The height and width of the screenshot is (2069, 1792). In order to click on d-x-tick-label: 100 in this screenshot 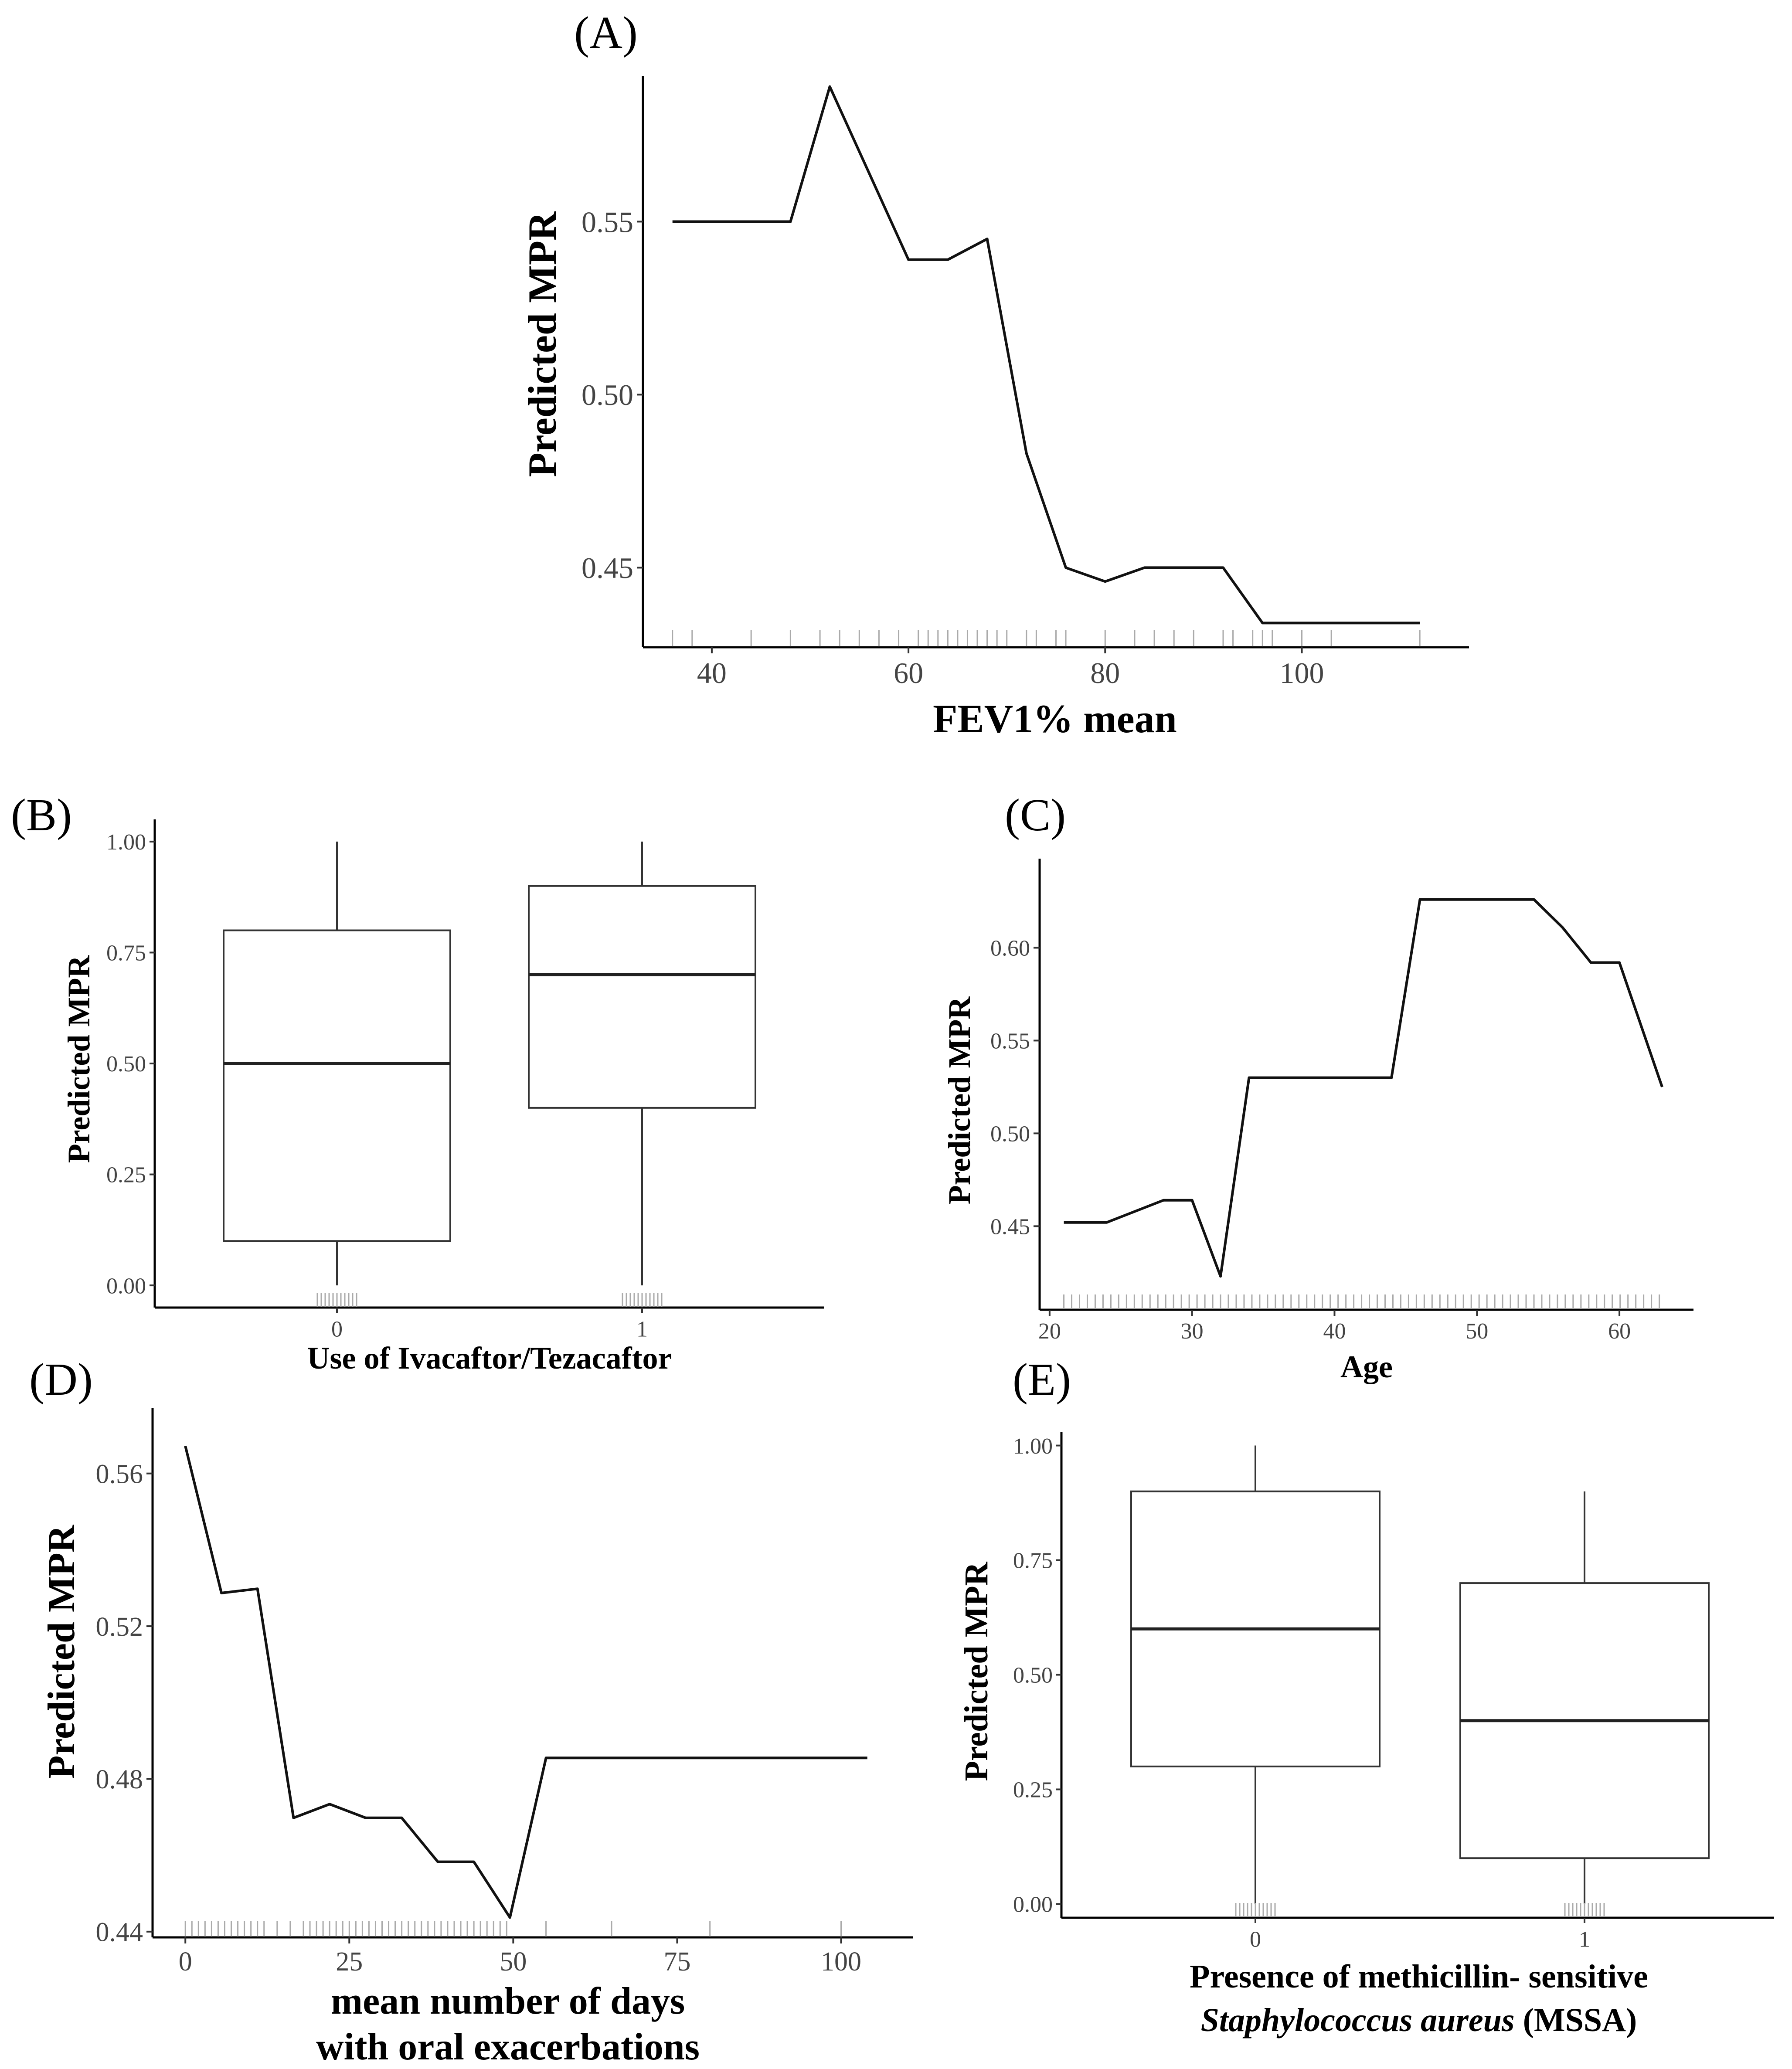, I will do `click(841, 1962)`.